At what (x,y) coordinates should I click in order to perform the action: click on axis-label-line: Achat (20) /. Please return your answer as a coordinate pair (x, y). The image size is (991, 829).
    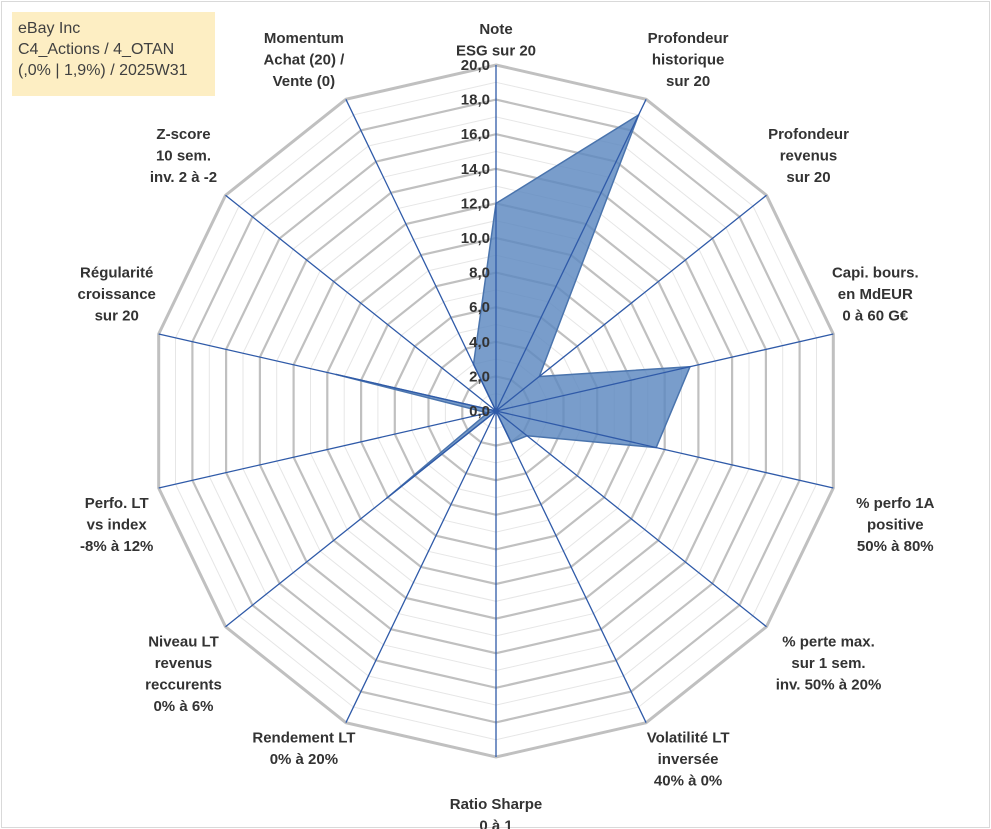
    Looking at the image, I should click on (304, 59).